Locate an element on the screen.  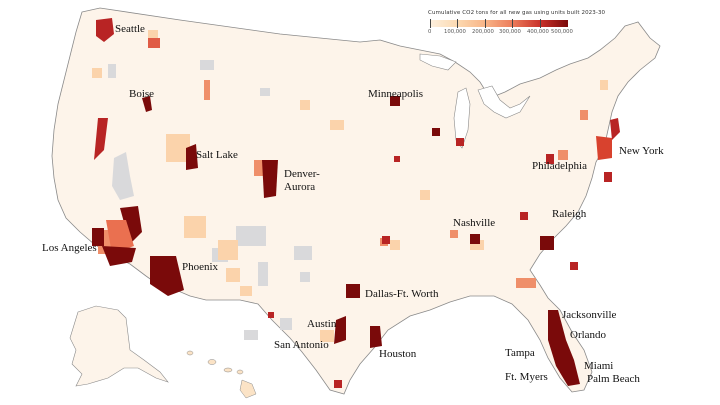
city-label-minneapolis: Minneapolis is located at coordinates (395, 94).